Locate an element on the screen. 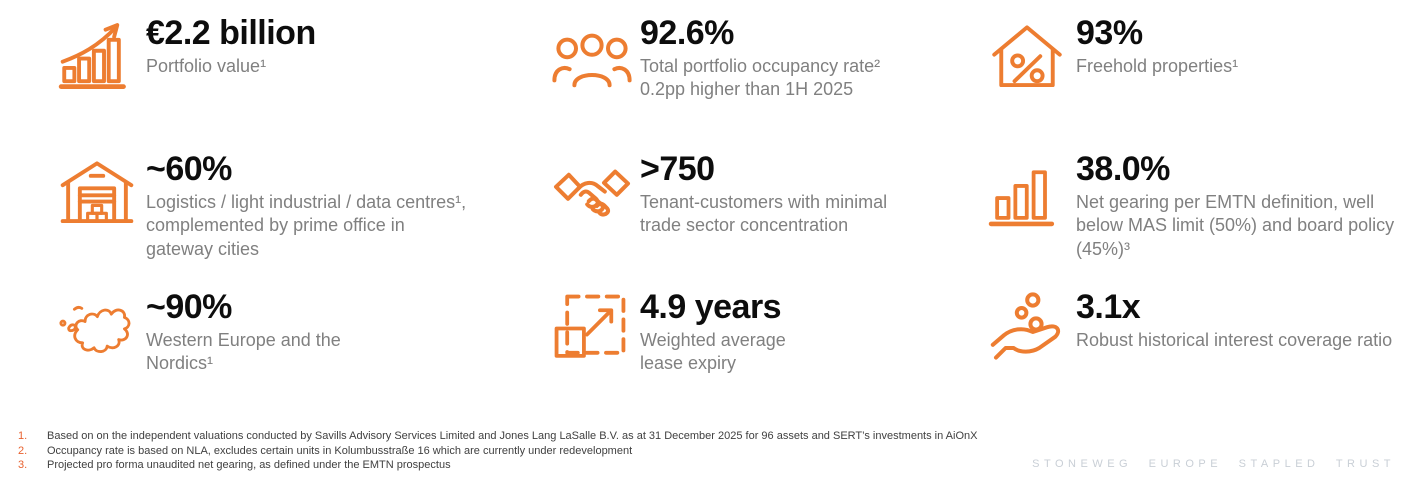 The image size is (1407, 486). stat-value: ~60% is located at coordinates (189, 169).